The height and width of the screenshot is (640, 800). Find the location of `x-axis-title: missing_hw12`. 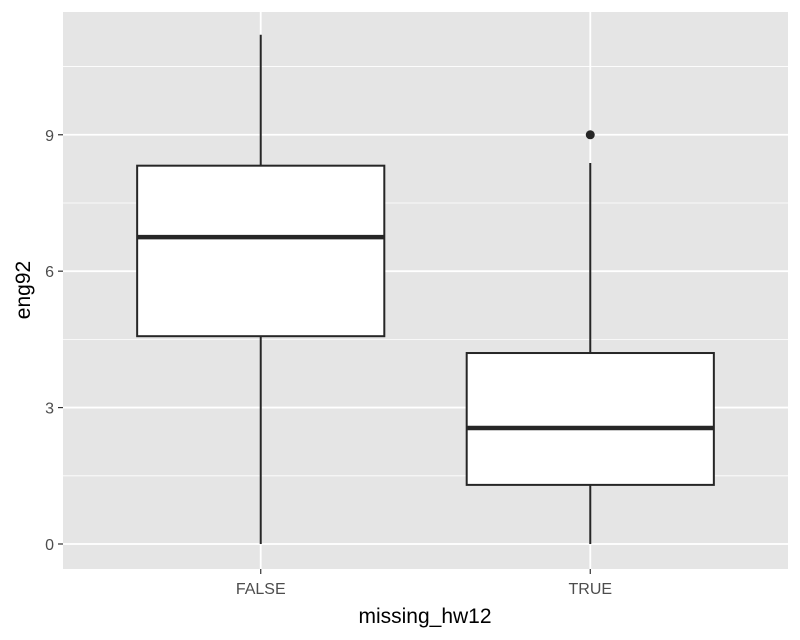

x-axis-title: missing_hw12 is located at coordinates (424, 616).